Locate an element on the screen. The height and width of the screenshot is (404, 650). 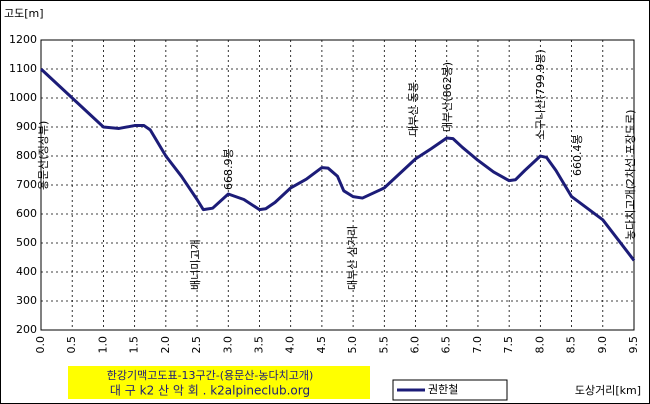
legend is located at coordinates (450, 390).